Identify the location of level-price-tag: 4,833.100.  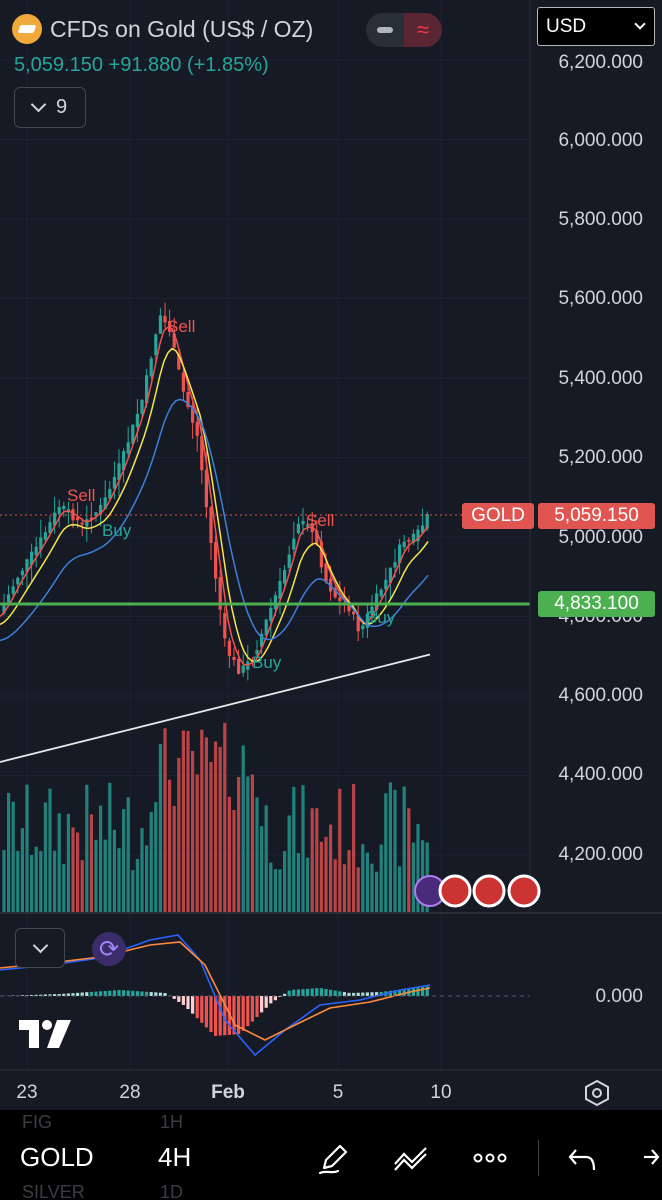
(596, 604).